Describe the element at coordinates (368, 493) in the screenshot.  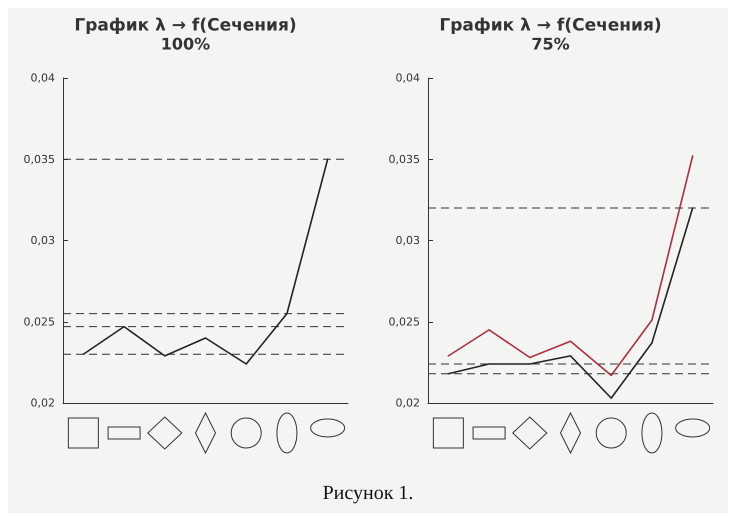
I see `text: Рисунок 1.` at that location.